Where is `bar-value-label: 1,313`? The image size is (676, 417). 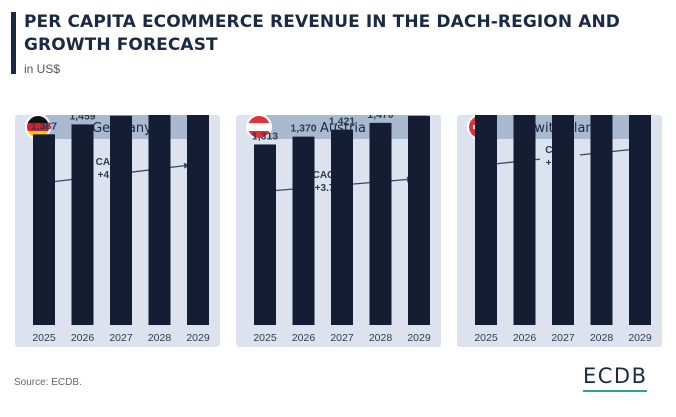 bar-value-label: 1,313 is located at coordinates (265, 136).